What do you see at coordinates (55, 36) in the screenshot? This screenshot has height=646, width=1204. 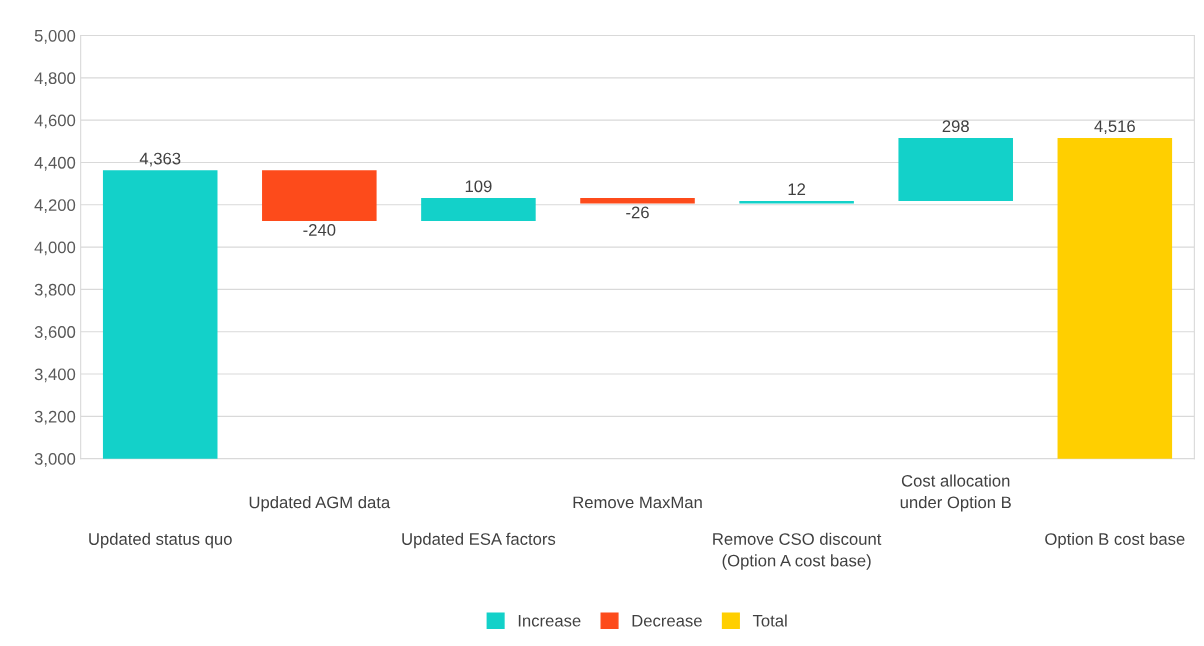 I see `y-tick-label: 5,000` at bounding box center [55, 36].